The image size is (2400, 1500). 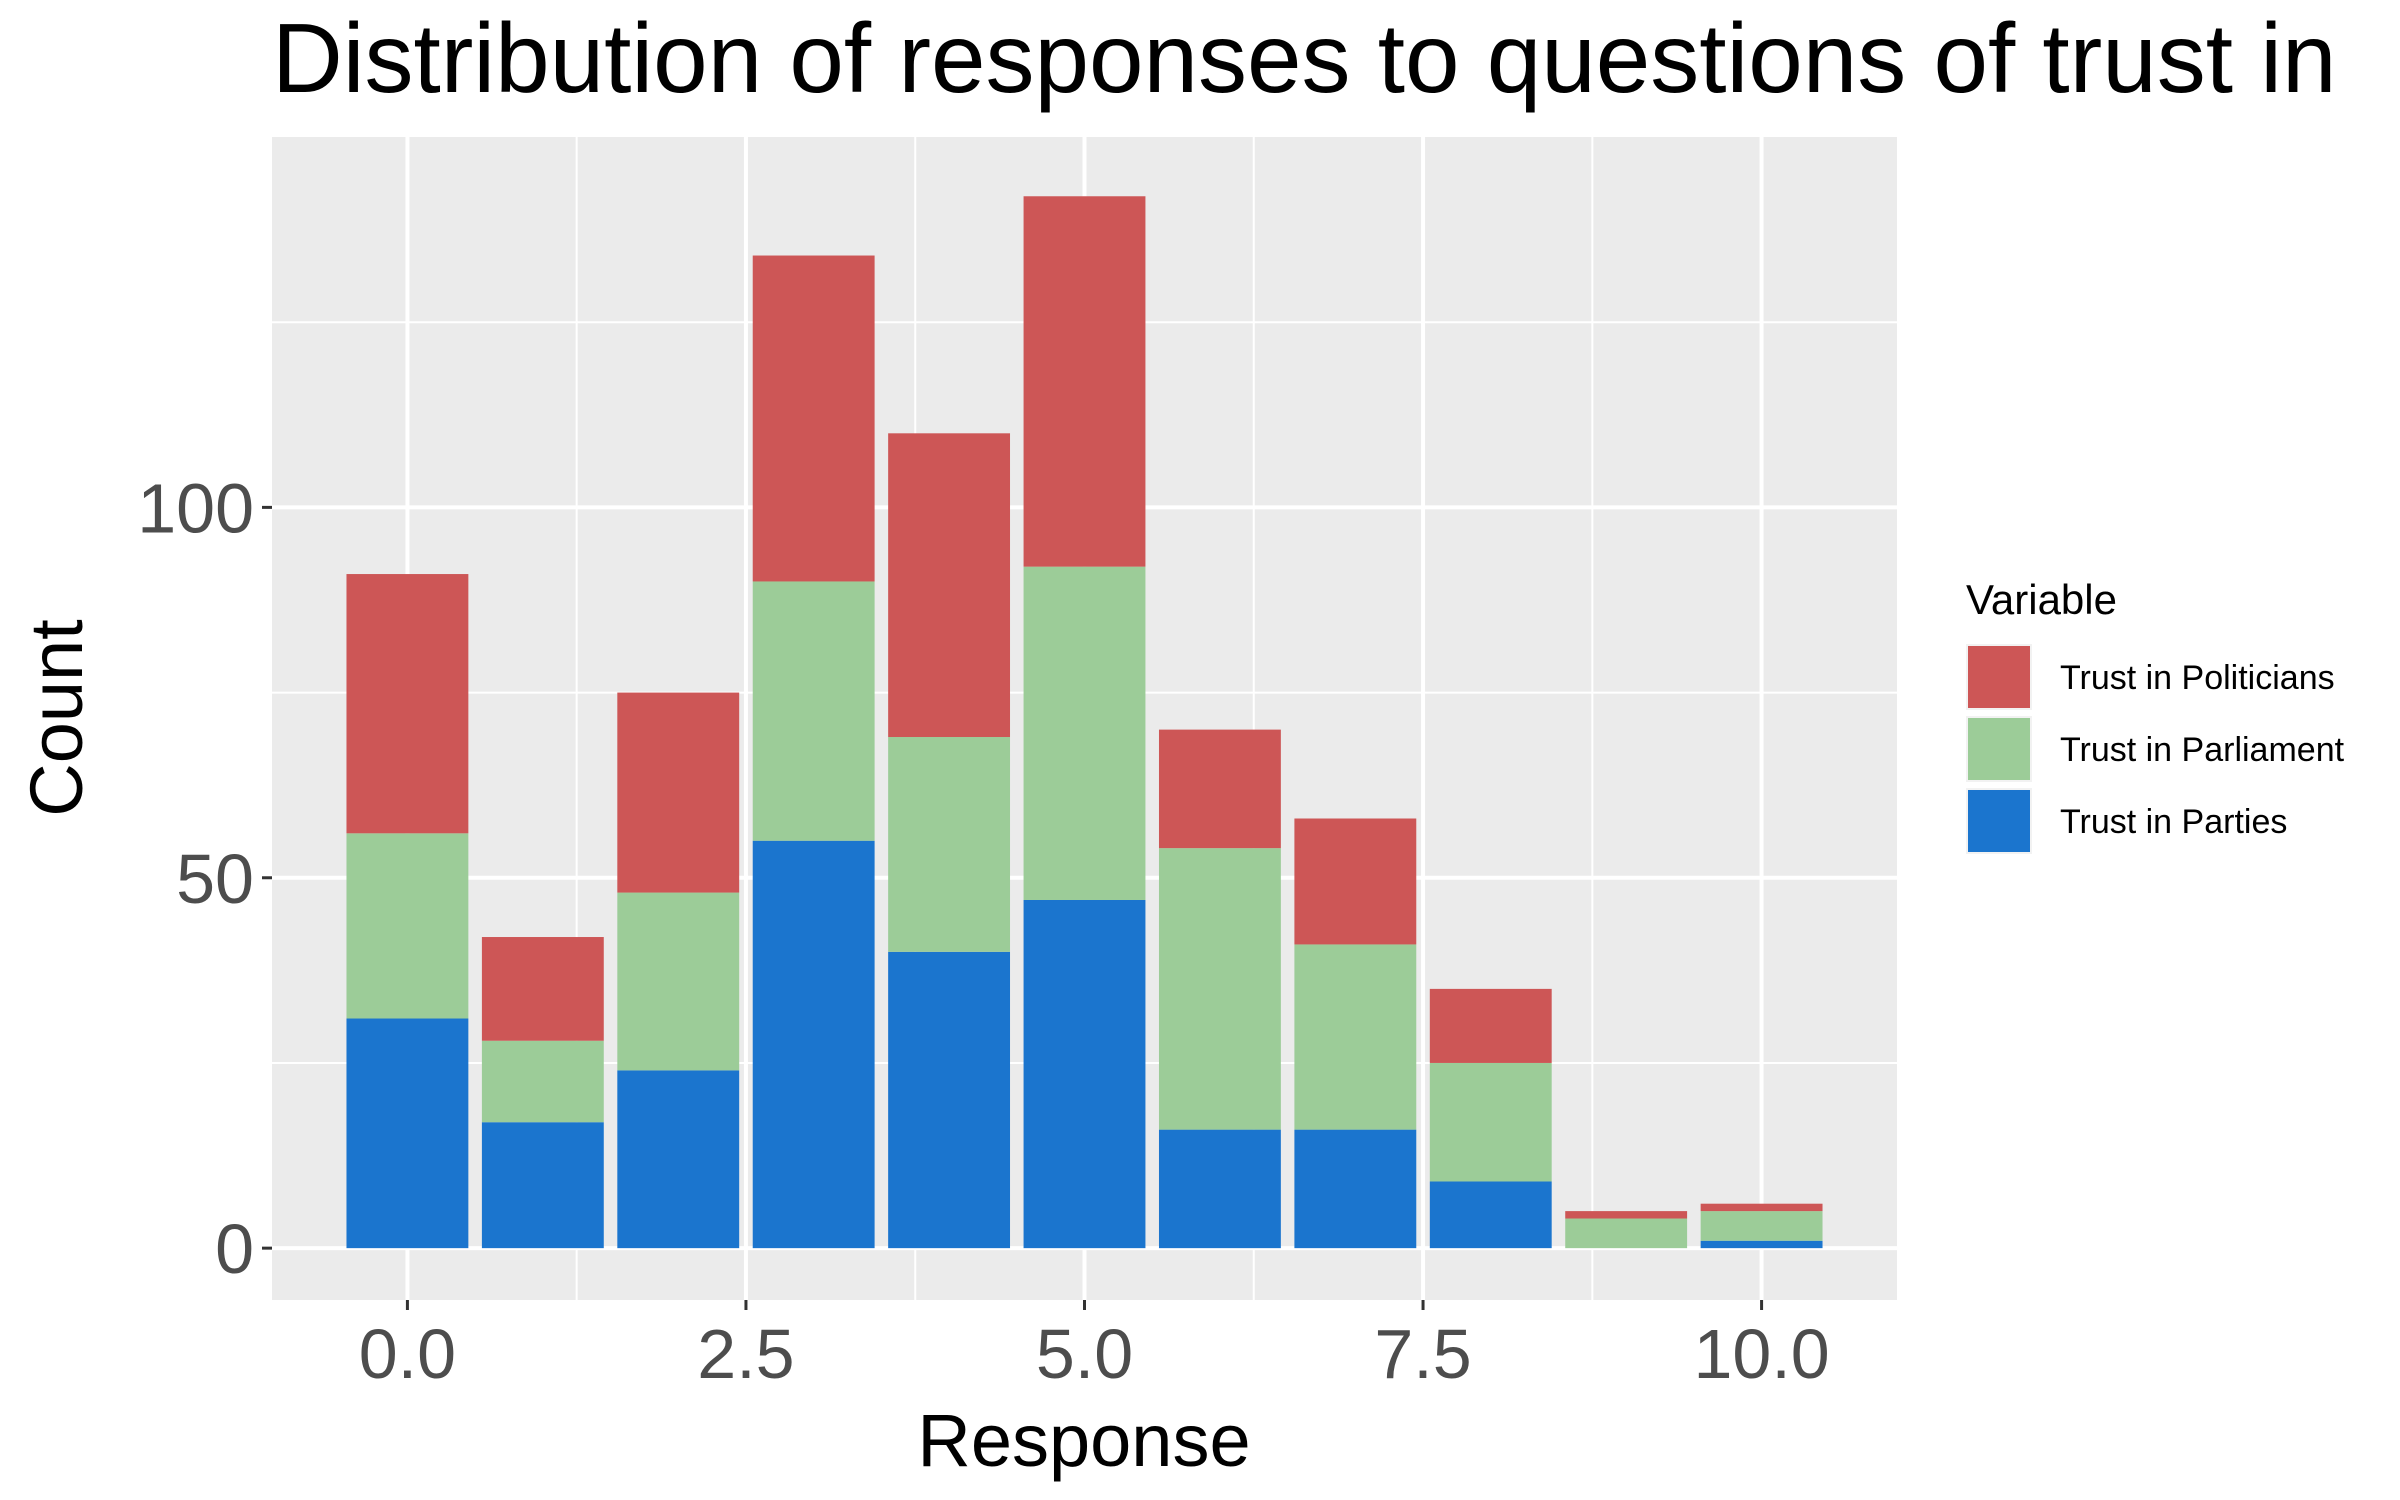 I want to click on legend-label: Trust in Parliament, so click(x=2202, y=750).